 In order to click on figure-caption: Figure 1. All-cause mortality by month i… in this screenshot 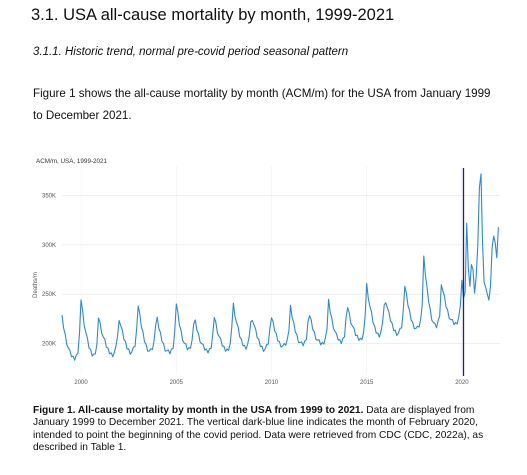, I will do `click(268, 429)`.